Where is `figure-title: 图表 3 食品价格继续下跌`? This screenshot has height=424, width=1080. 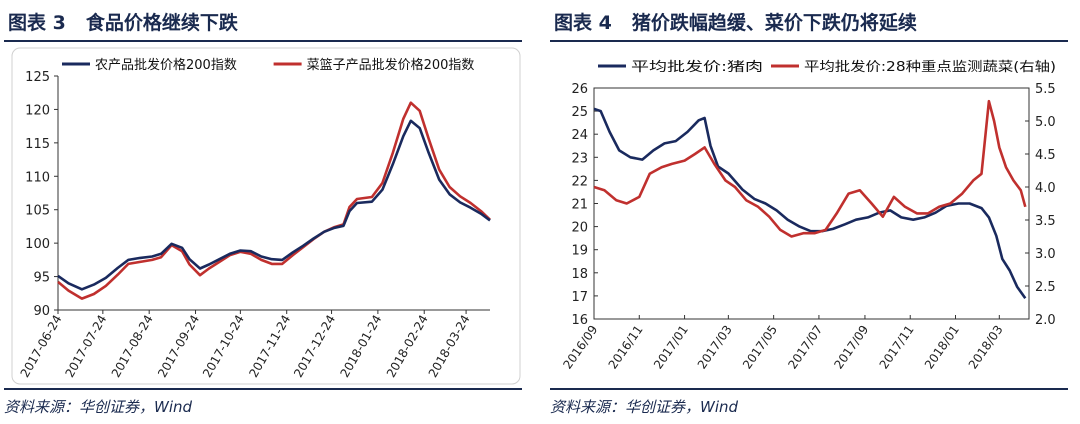 figure-title: 图表 3 食品价格继续下跌 is located at coordinates (123, 21).